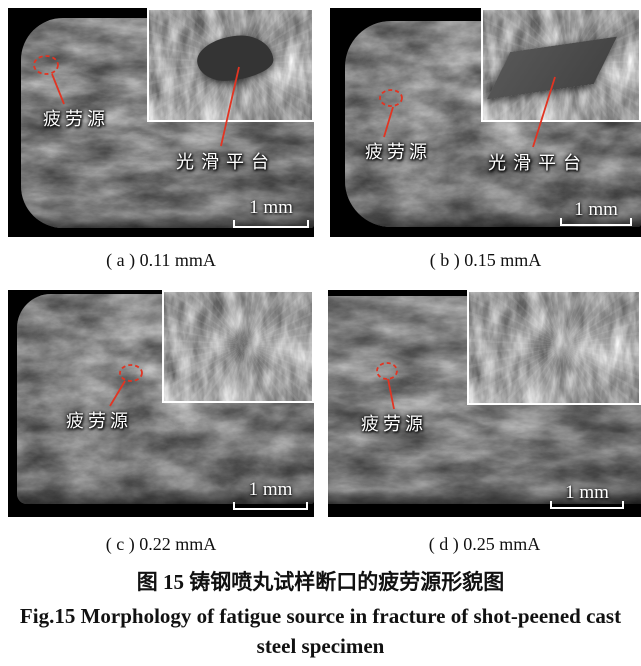 The image size is (641, 666). I want to click on panel-caption-c: ( c ) 0.22 mmA, so click(161, 544).